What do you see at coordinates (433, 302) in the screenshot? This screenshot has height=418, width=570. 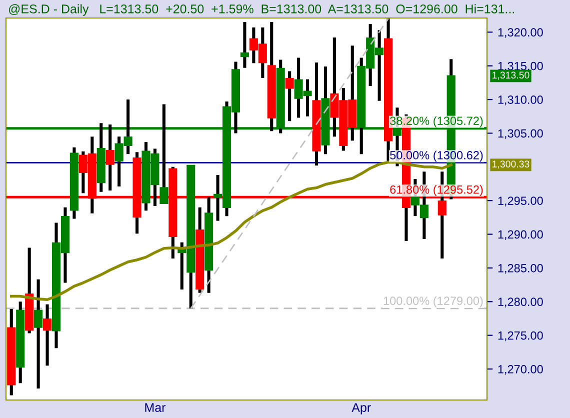 I see `ref-line-label: 100.00% (1279.00)` at bounding box center [433, 302].